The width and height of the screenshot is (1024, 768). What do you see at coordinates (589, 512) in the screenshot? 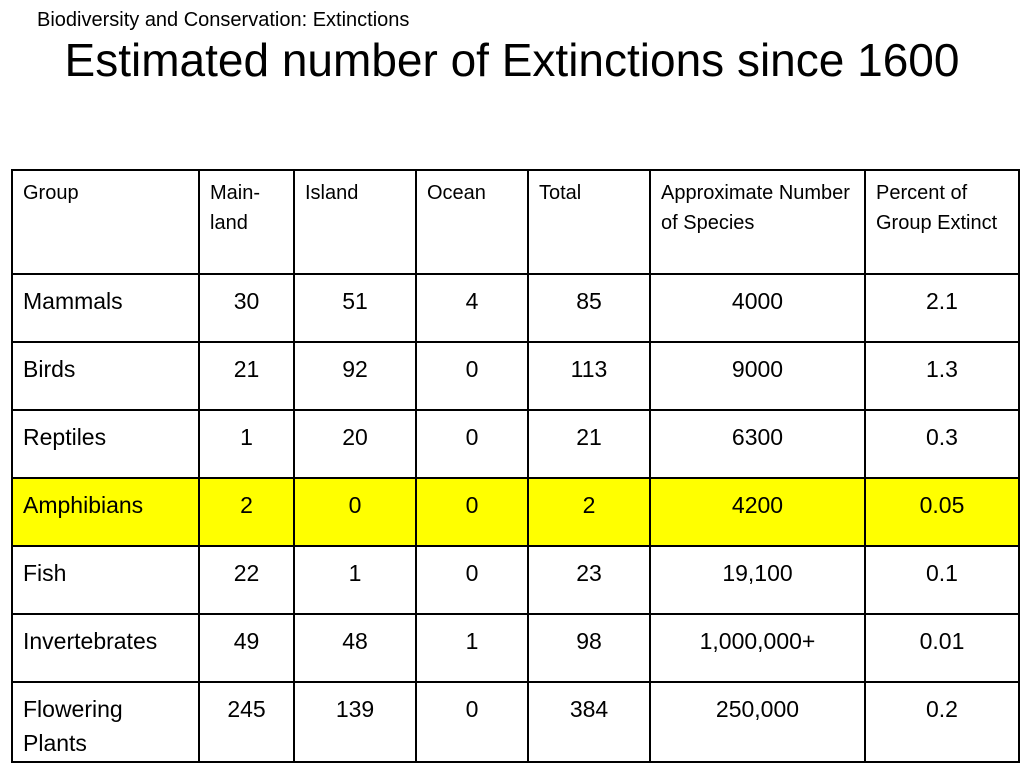
I see `cell-total: 2` at bounding box center [589, 512].